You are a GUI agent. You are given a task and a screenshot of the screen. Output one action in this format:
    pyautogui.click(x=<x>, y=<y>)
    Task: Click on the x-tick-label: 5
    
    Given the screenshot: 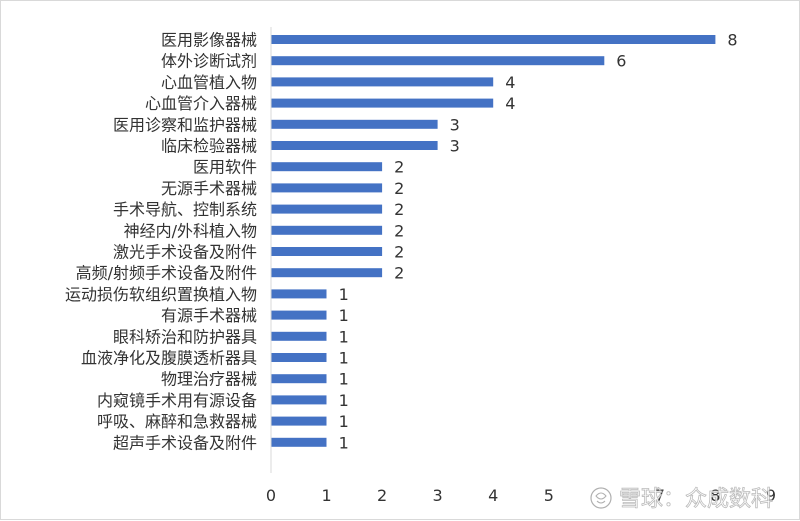 What is the action you would take?
    pyautogui.click(x=549, y=495)
    